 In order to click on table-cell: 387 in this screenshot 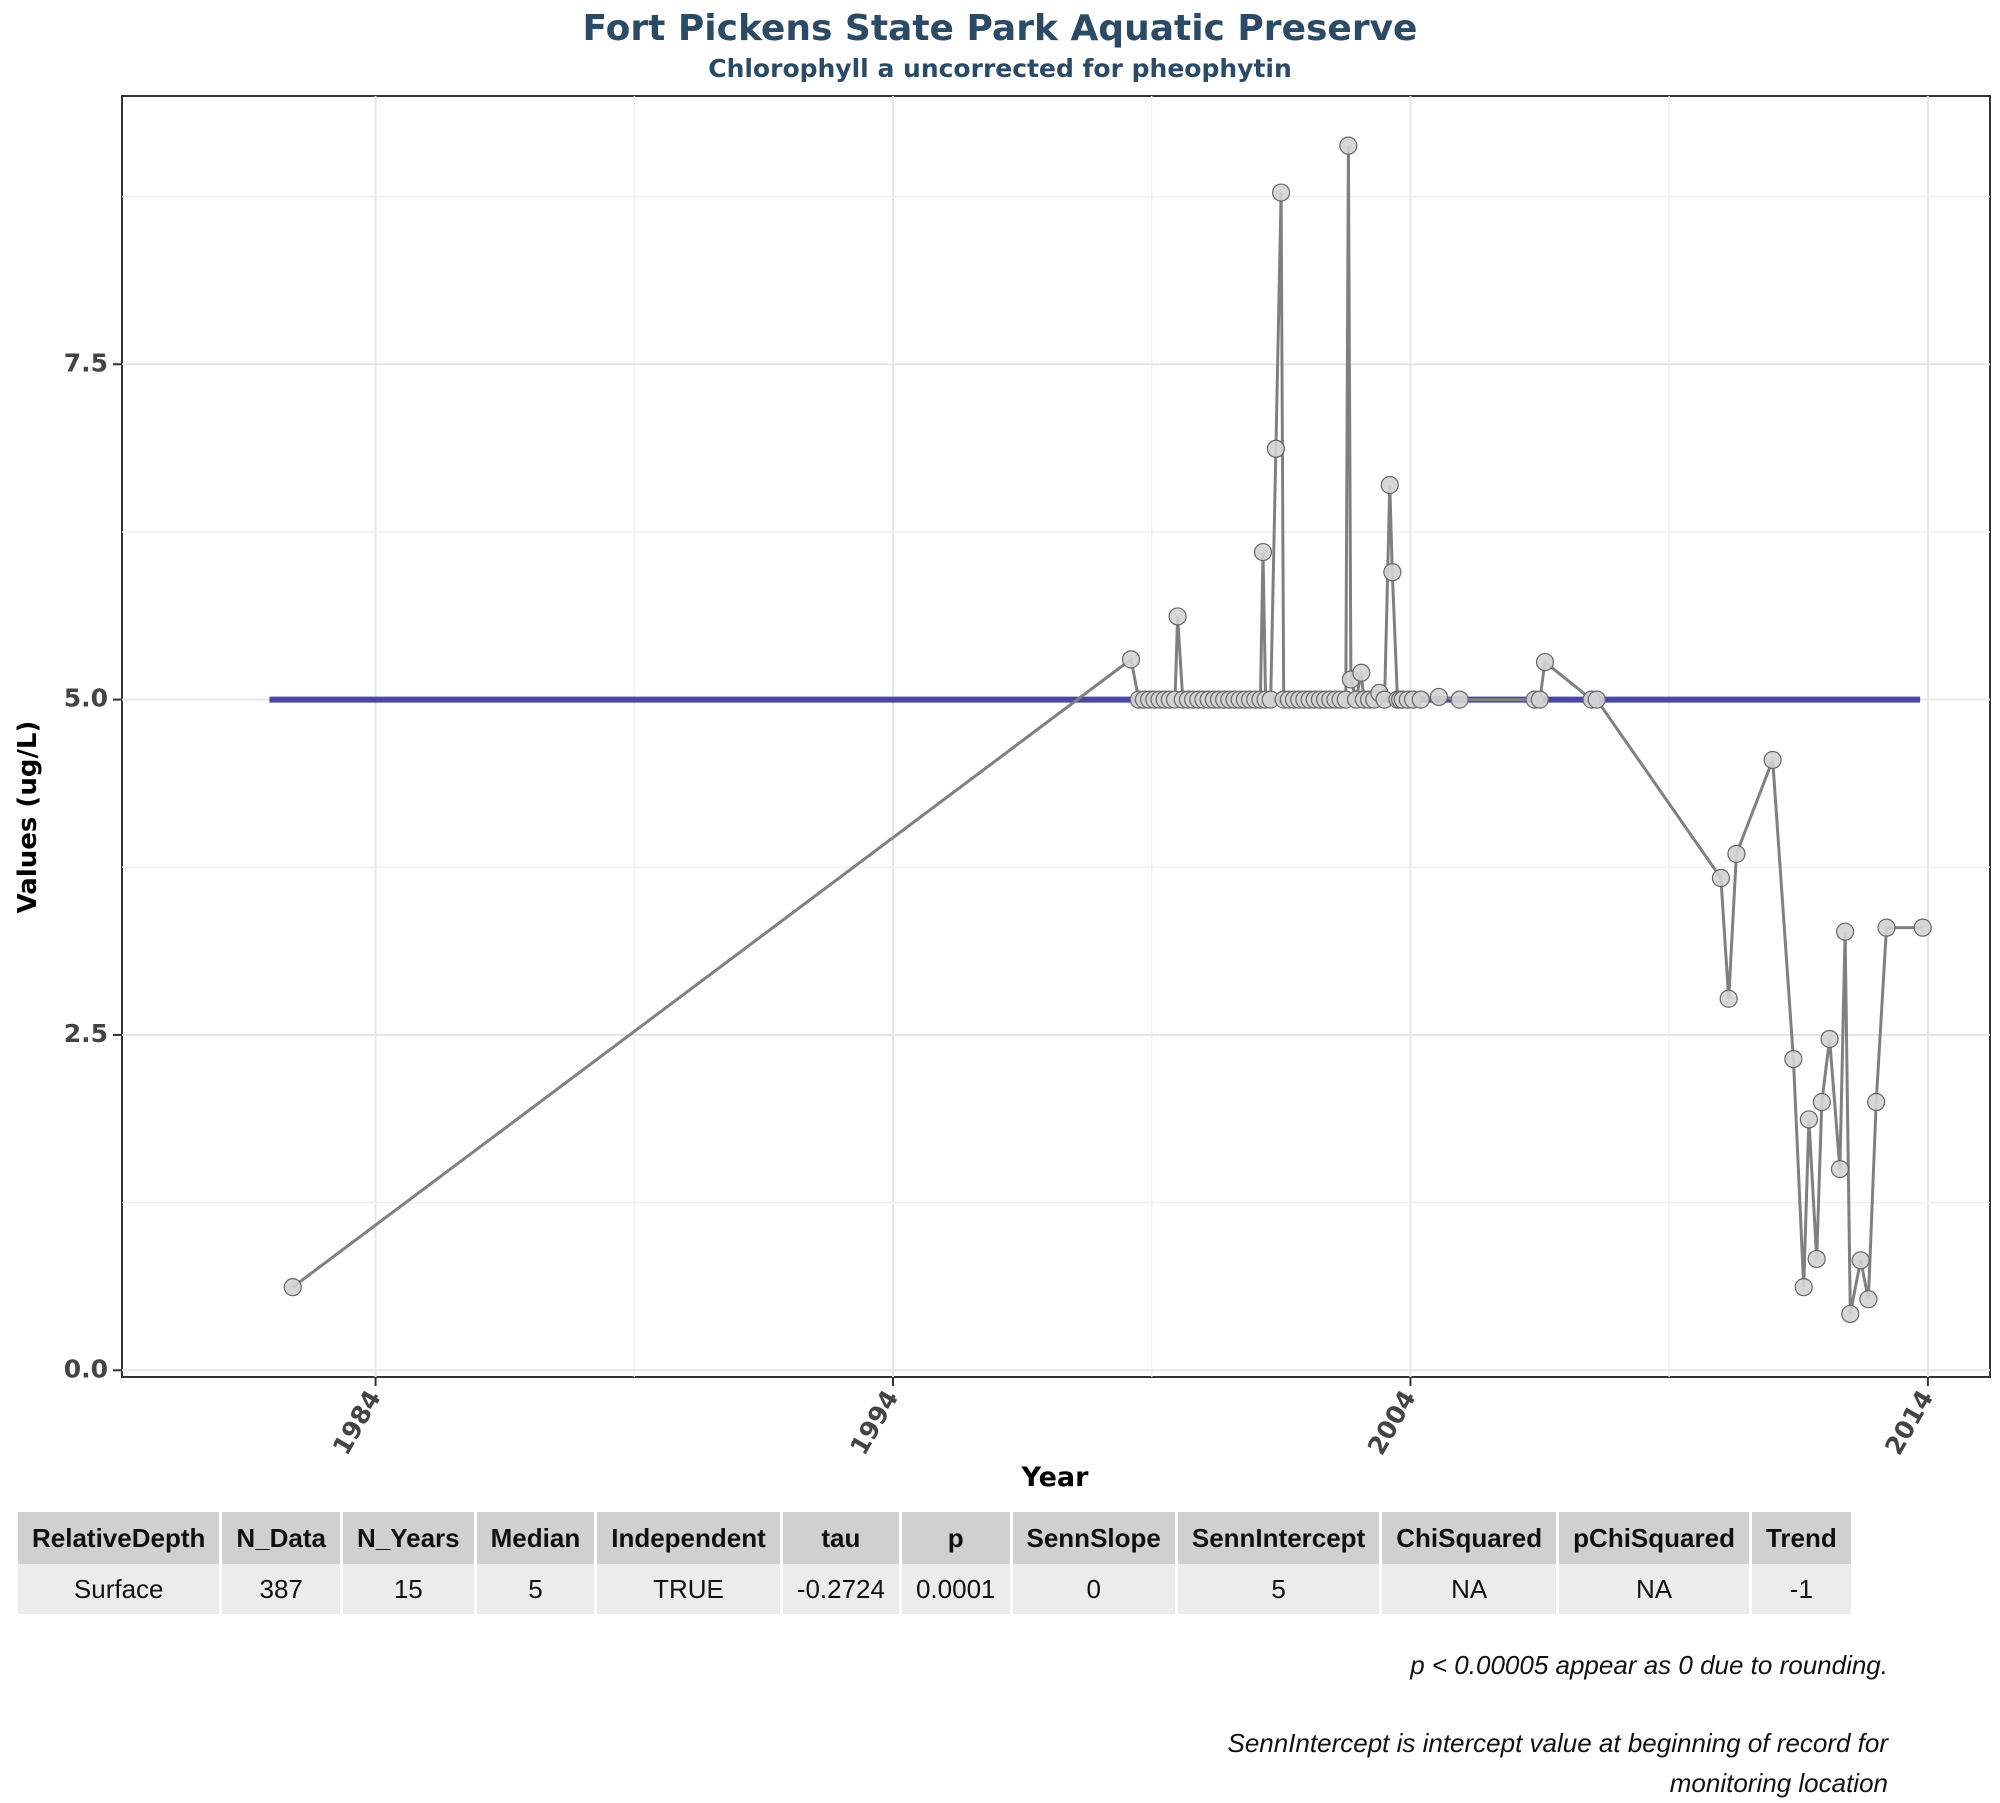, I will do `click(281, 1589)`.